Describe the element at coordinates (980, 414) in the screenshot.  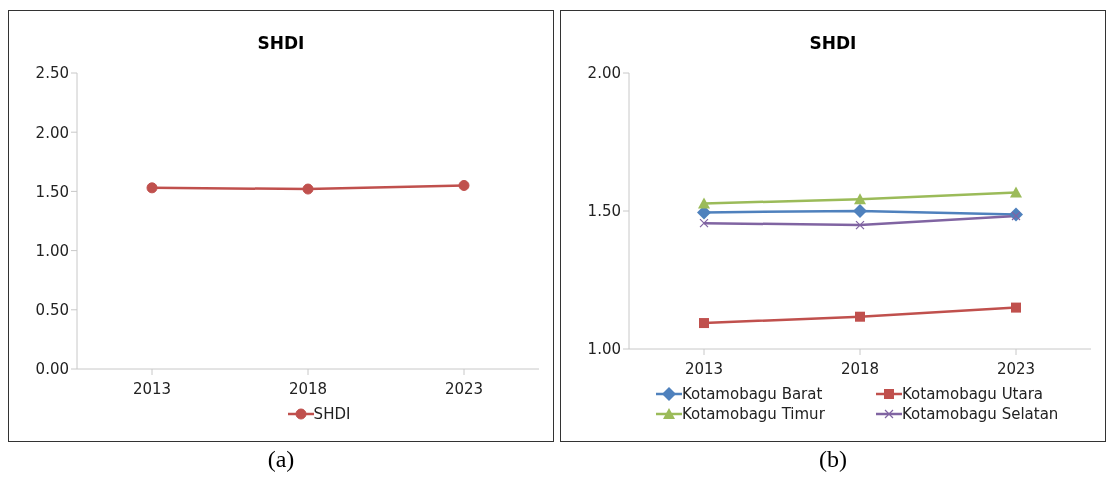
I see `legend-label: Kotamobagu Selatan` at that location.